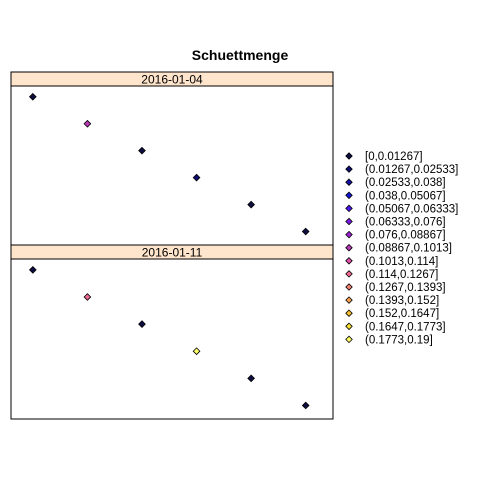 The height and width of the screenshot is (480, 480). What do you see at coordinates (402, 301) in the screenshot?
I see `legend-label: (0.1393,0.152]` at bounding box center [402, 301].